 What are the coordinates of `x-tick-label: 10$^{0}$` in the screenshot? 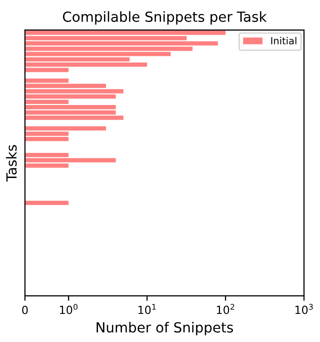 It's located at (69, 309).